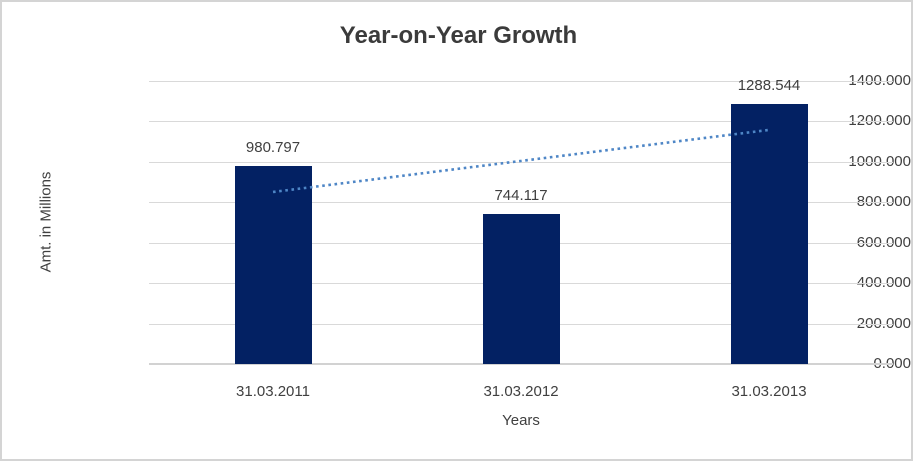 This screenshot has height=461, width=913. I want to click on x-tick-label: 31.03.2011, so click(273, 391).